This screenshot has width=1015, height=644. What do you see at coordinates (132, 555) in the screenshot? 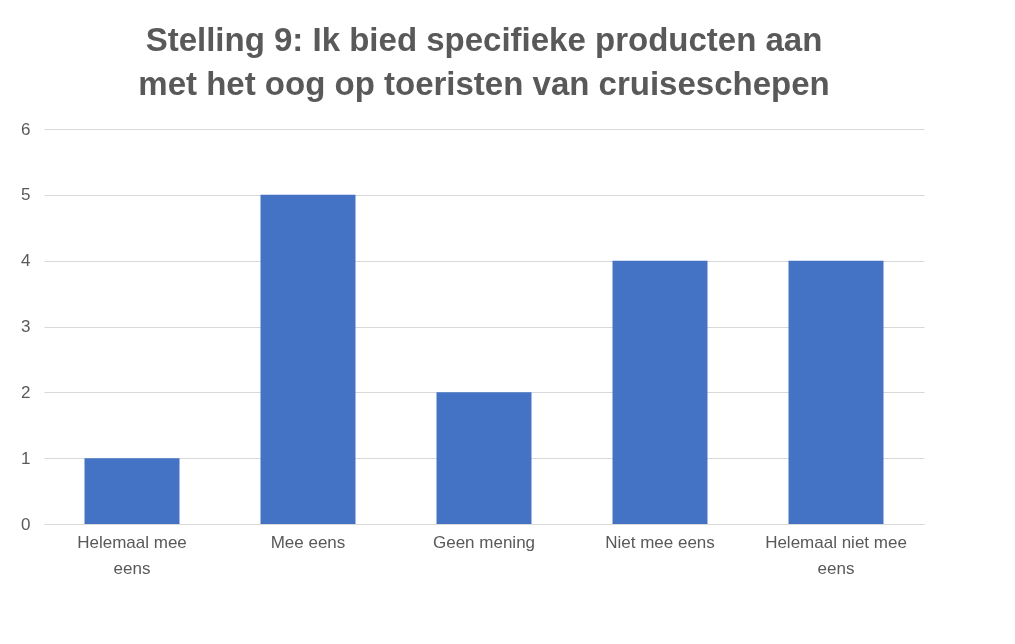
I see `x-tick-label: Helemaal mee eens` at bounding box center [132, 555].